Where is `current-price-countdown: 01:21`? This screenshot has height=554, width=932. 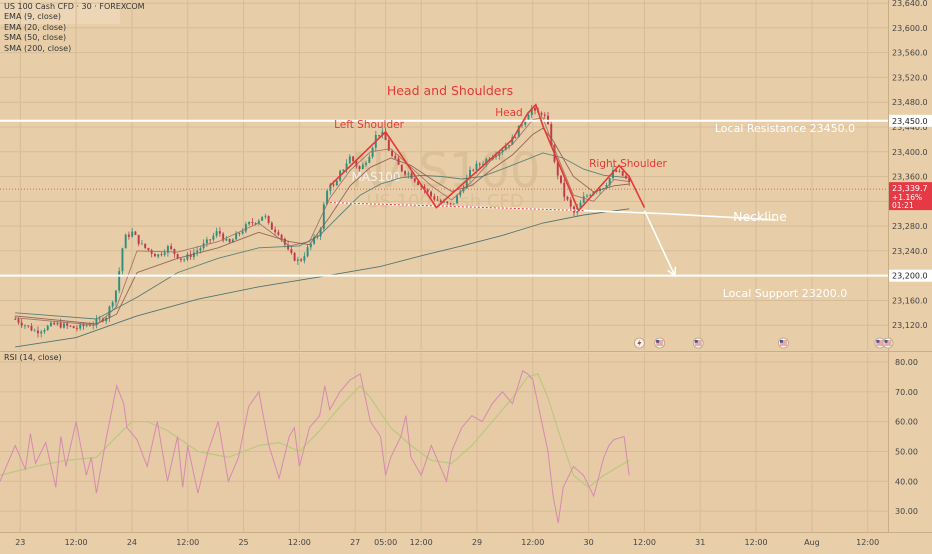
current-price-countdown: 01:21 is located at coordinates (903, 205).